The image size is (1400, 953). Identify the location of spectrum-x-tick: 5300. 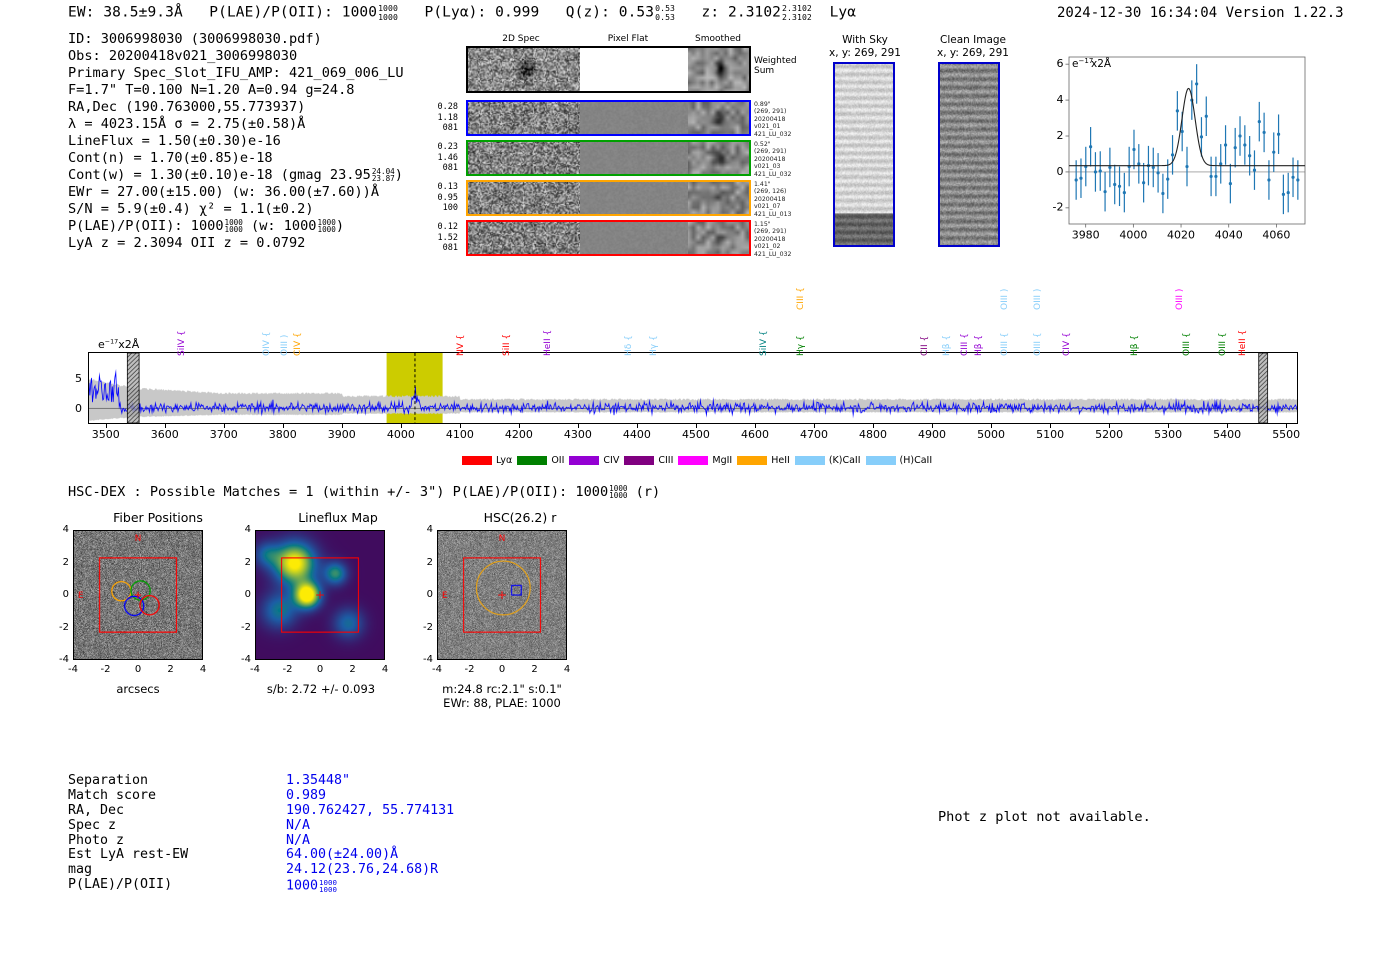
(1168, 434).